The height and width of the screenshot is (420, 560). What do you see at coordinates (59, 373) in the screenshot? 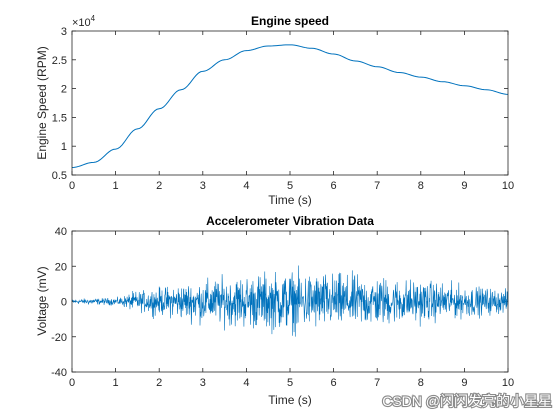
I see `vibration-ytick-label: -40` at bounding box center [59, 373].